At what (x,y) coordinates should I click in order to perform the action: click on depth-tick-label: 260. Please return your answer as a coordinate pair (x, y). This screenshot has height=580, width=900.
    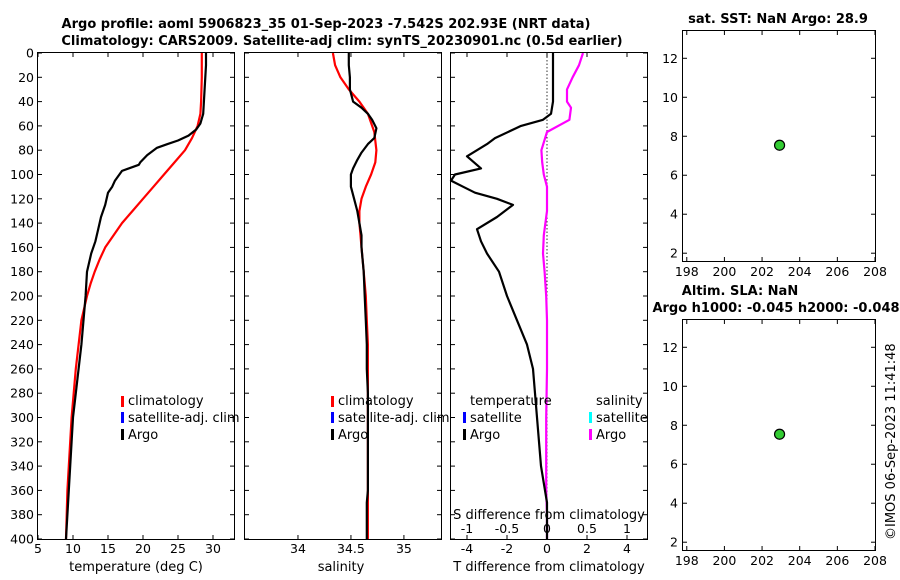
    Looking at the image, I should click on (22, 368).